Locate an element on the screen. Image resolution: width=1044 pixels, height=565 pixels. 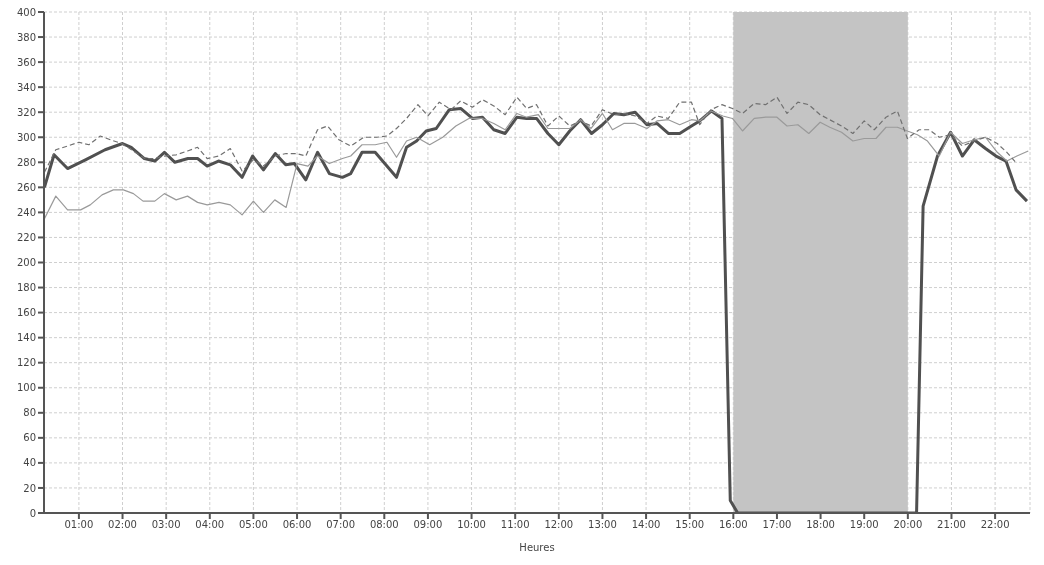
y-tick-label: 140 is located at coordinates (26, 338).